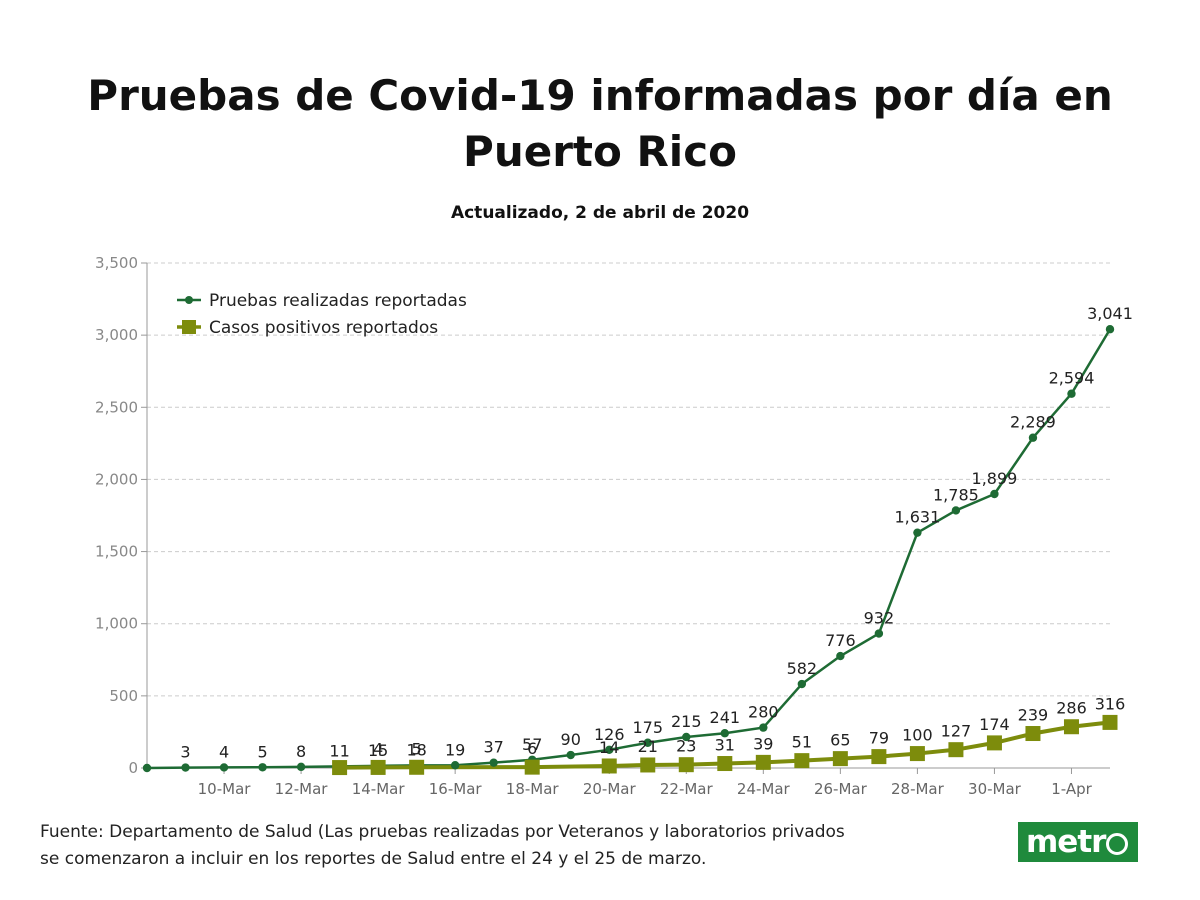  I want to click on data-label-positivos: 4, so click(378, 748).